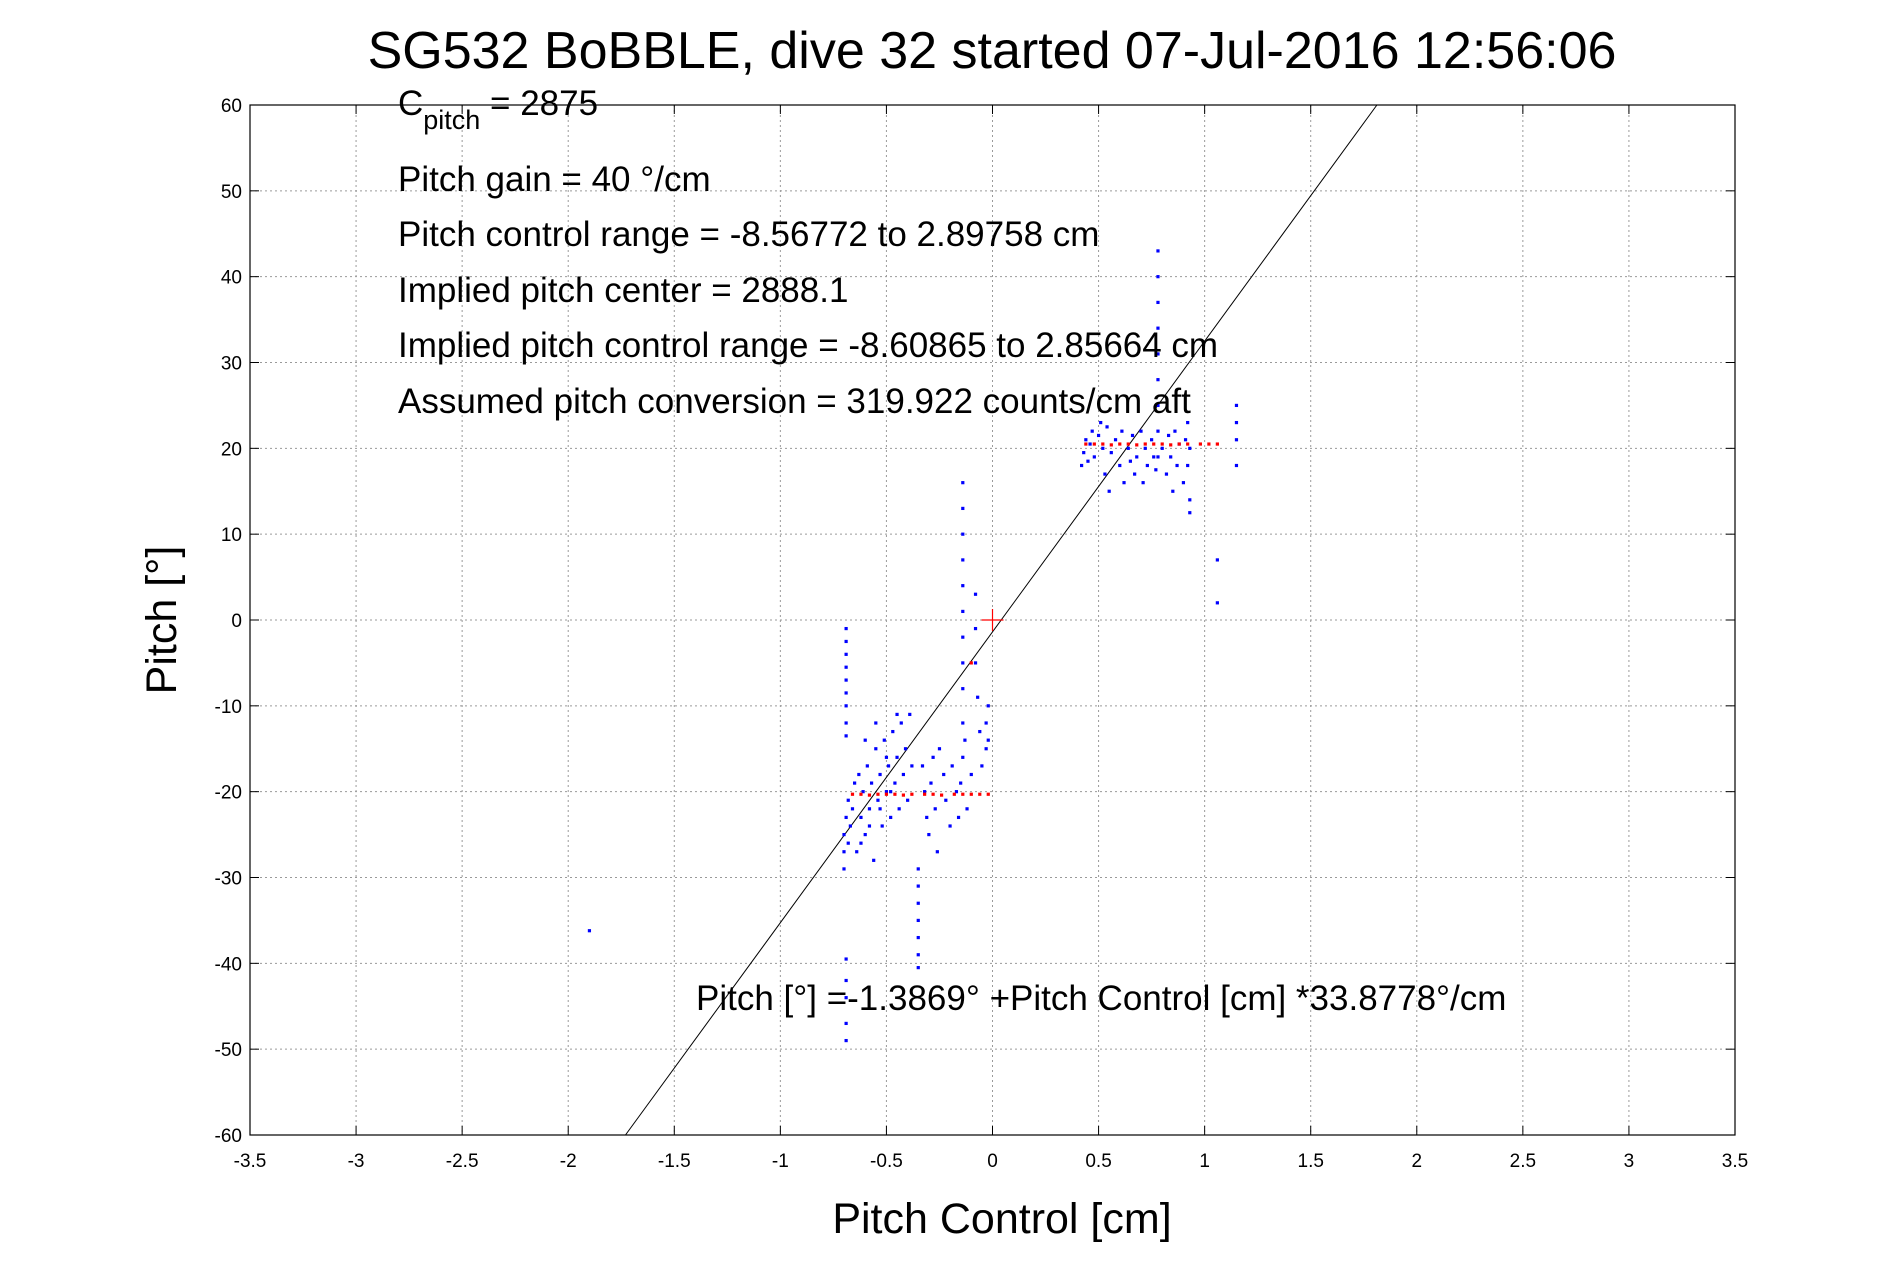 This screenshot has height=1262, width=1891. I want to click on x-tick-label: -3, so click(356, 1161).